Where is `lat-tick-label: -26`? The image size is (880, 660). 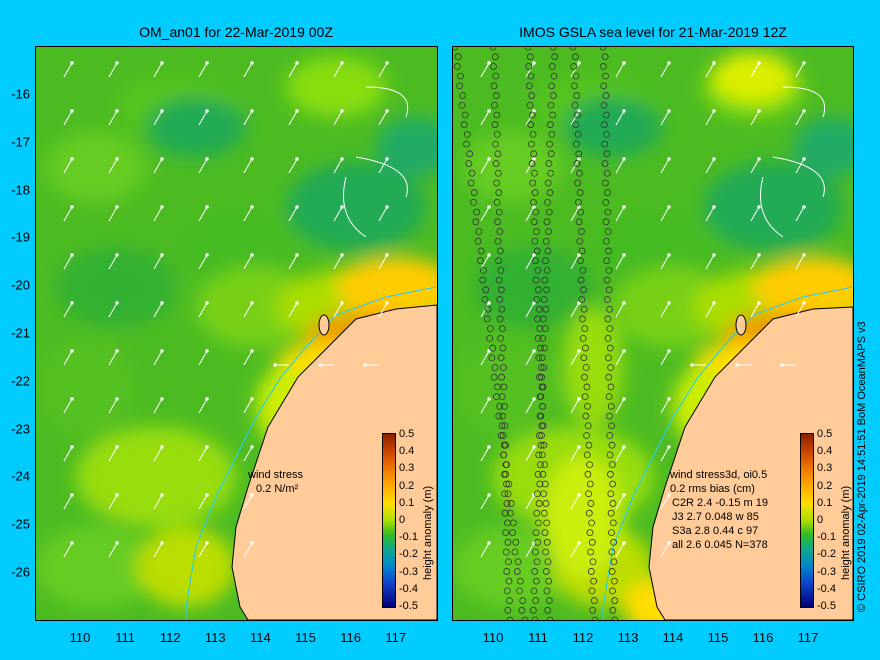 lat-tick-label: -26 is located at coordinates (20, 572).